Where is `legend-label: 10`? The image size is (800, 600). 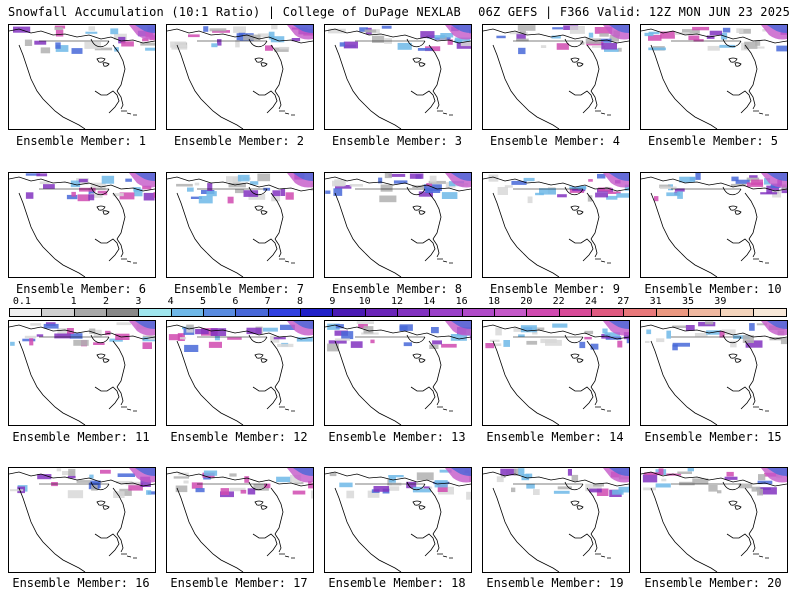
legend-label: 10 is located at coordinates (364, 301).